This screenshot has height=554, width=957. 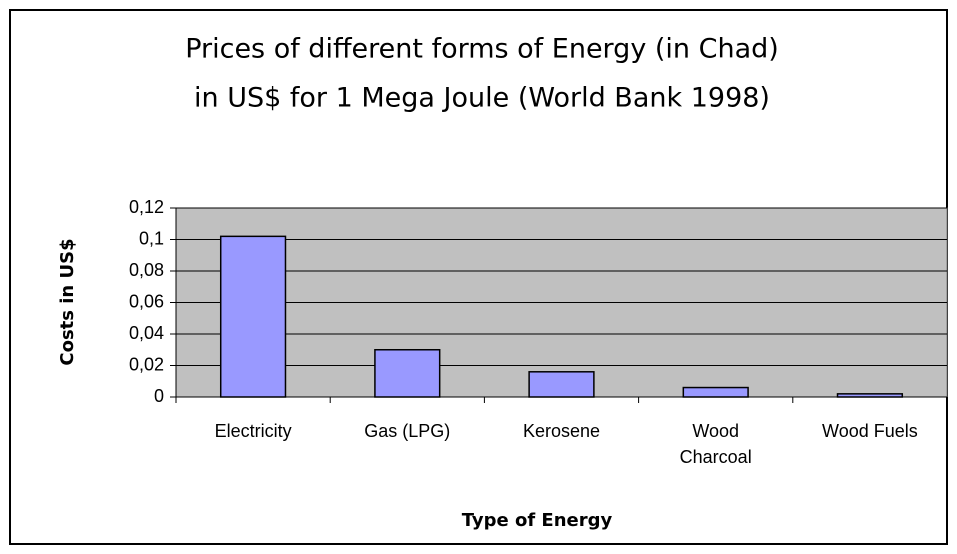 What do you see at coordinates (159, 396) in the screenshot?
I see `y-tick-label: 0` at bounding box center [159, 396].